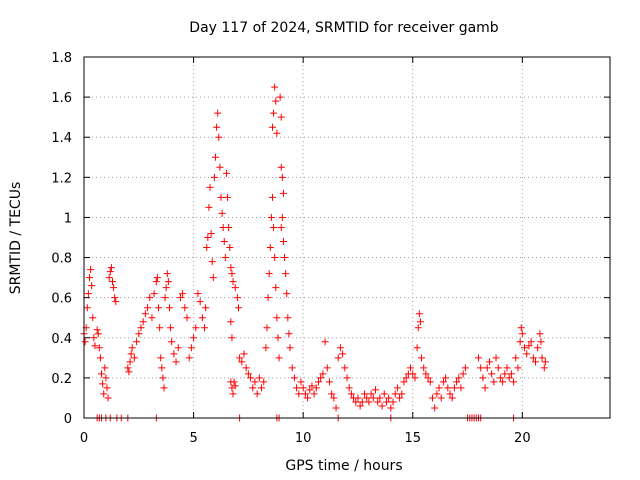 This screenshot has width=640, height=480. I want to click on x-tick-label: 0, so click(84, 438).